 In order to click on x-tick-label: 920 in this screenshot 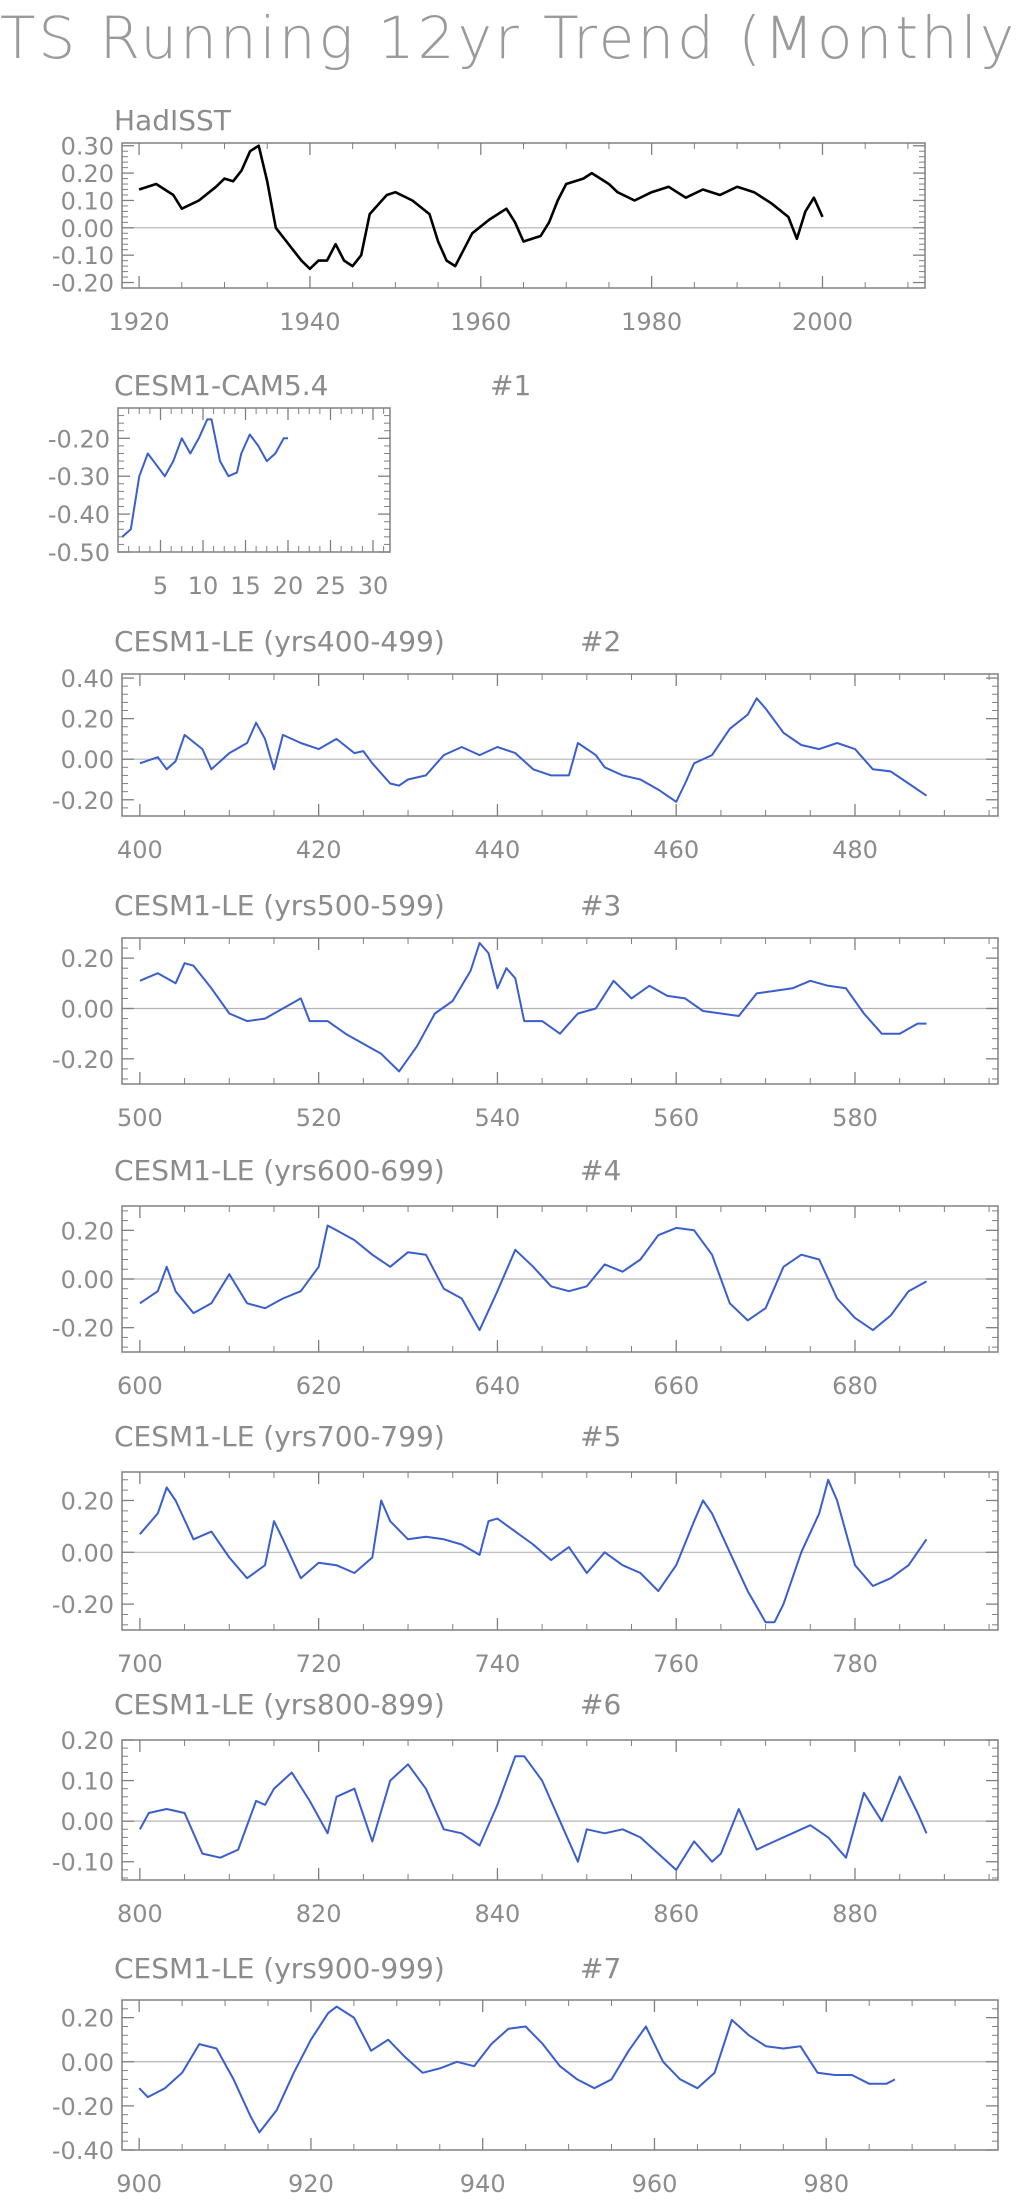, I will do `click(311, 2184)`.